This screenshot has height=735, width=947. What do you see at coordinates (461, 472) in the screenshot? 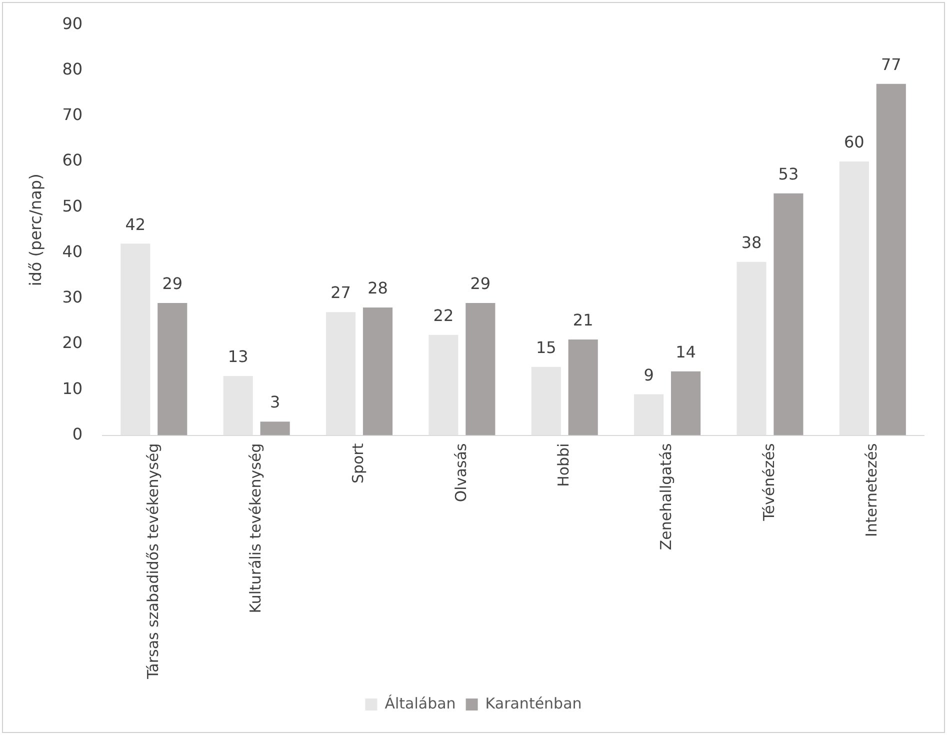
I see `x-tick-label: Olvasás` at bounding box center [461, 472].